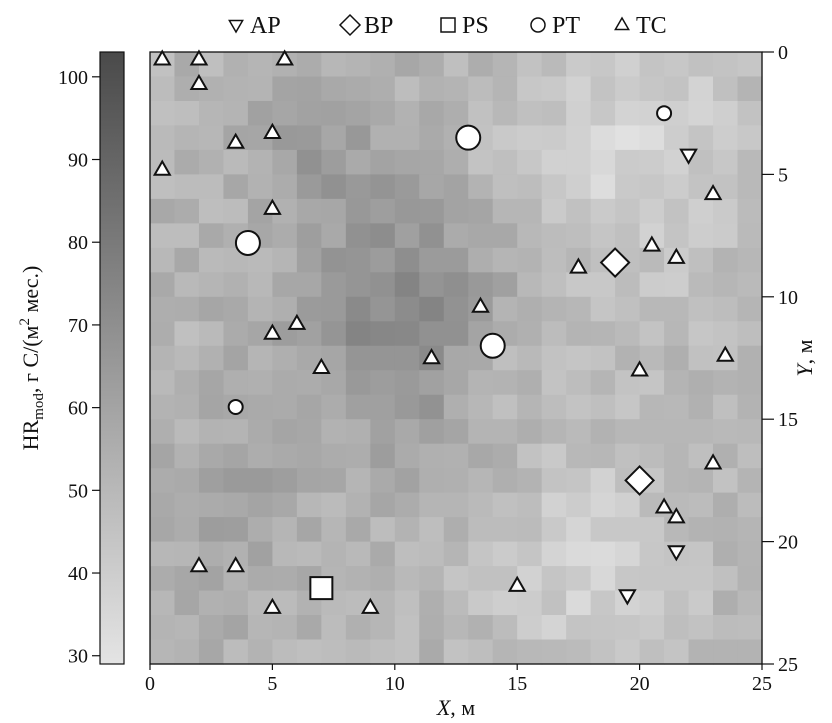  I want to click on legend-label-ap: AP, so click(265, 26).